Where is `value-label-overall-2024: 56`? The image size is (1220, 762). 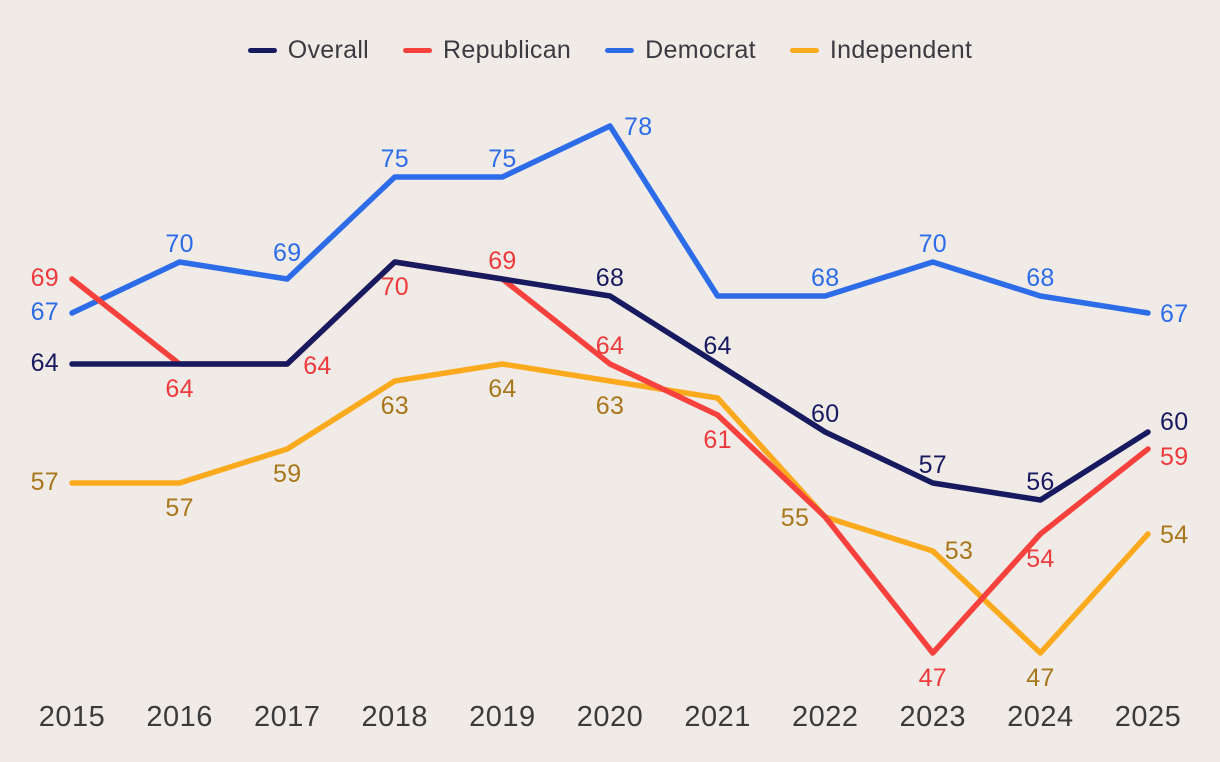 value-label-overall-2024: 56 is located at coordinates (1040, 482).